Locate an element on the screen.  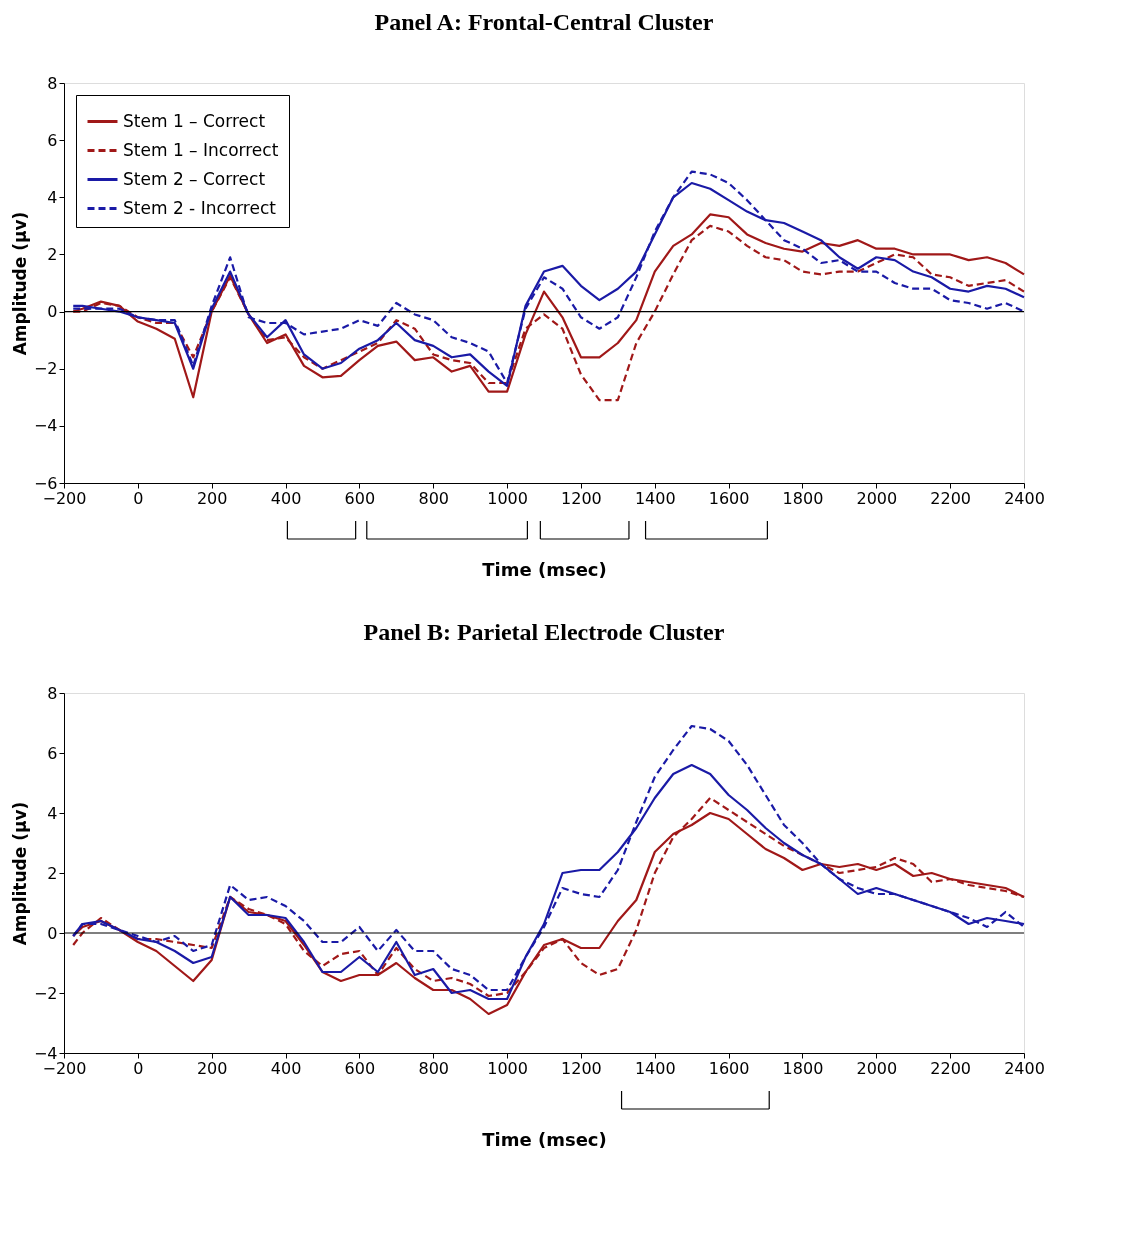
legend-label: Stem 1 – Correct is located at coordinates (194, 120).